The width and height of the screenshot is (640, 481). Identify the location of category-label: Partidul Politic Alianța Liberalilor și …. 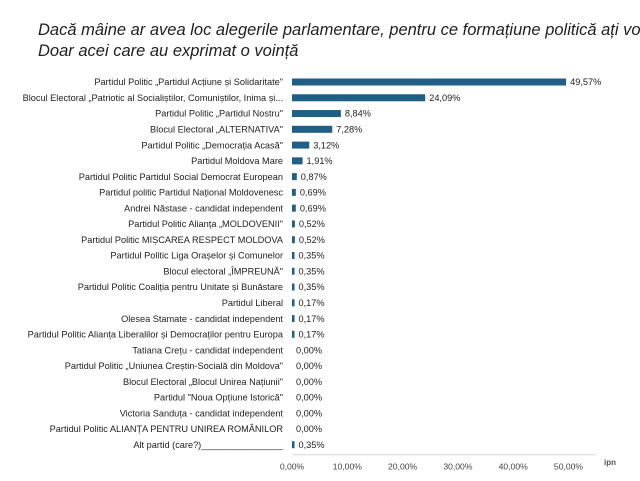
(156, 335).